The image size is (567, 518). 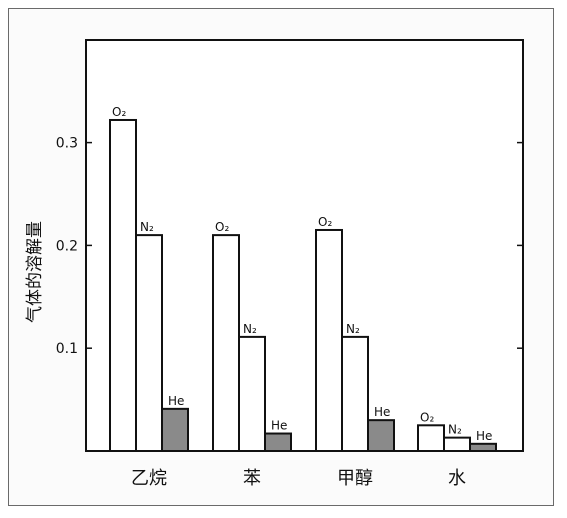 I want to click on y-tick-label: 0.2, so click(x=67, y=246).